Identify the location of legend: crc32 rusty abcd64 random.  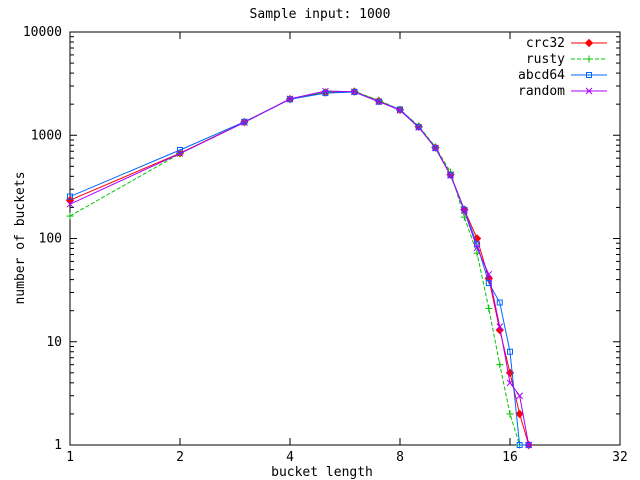
(562, 67).